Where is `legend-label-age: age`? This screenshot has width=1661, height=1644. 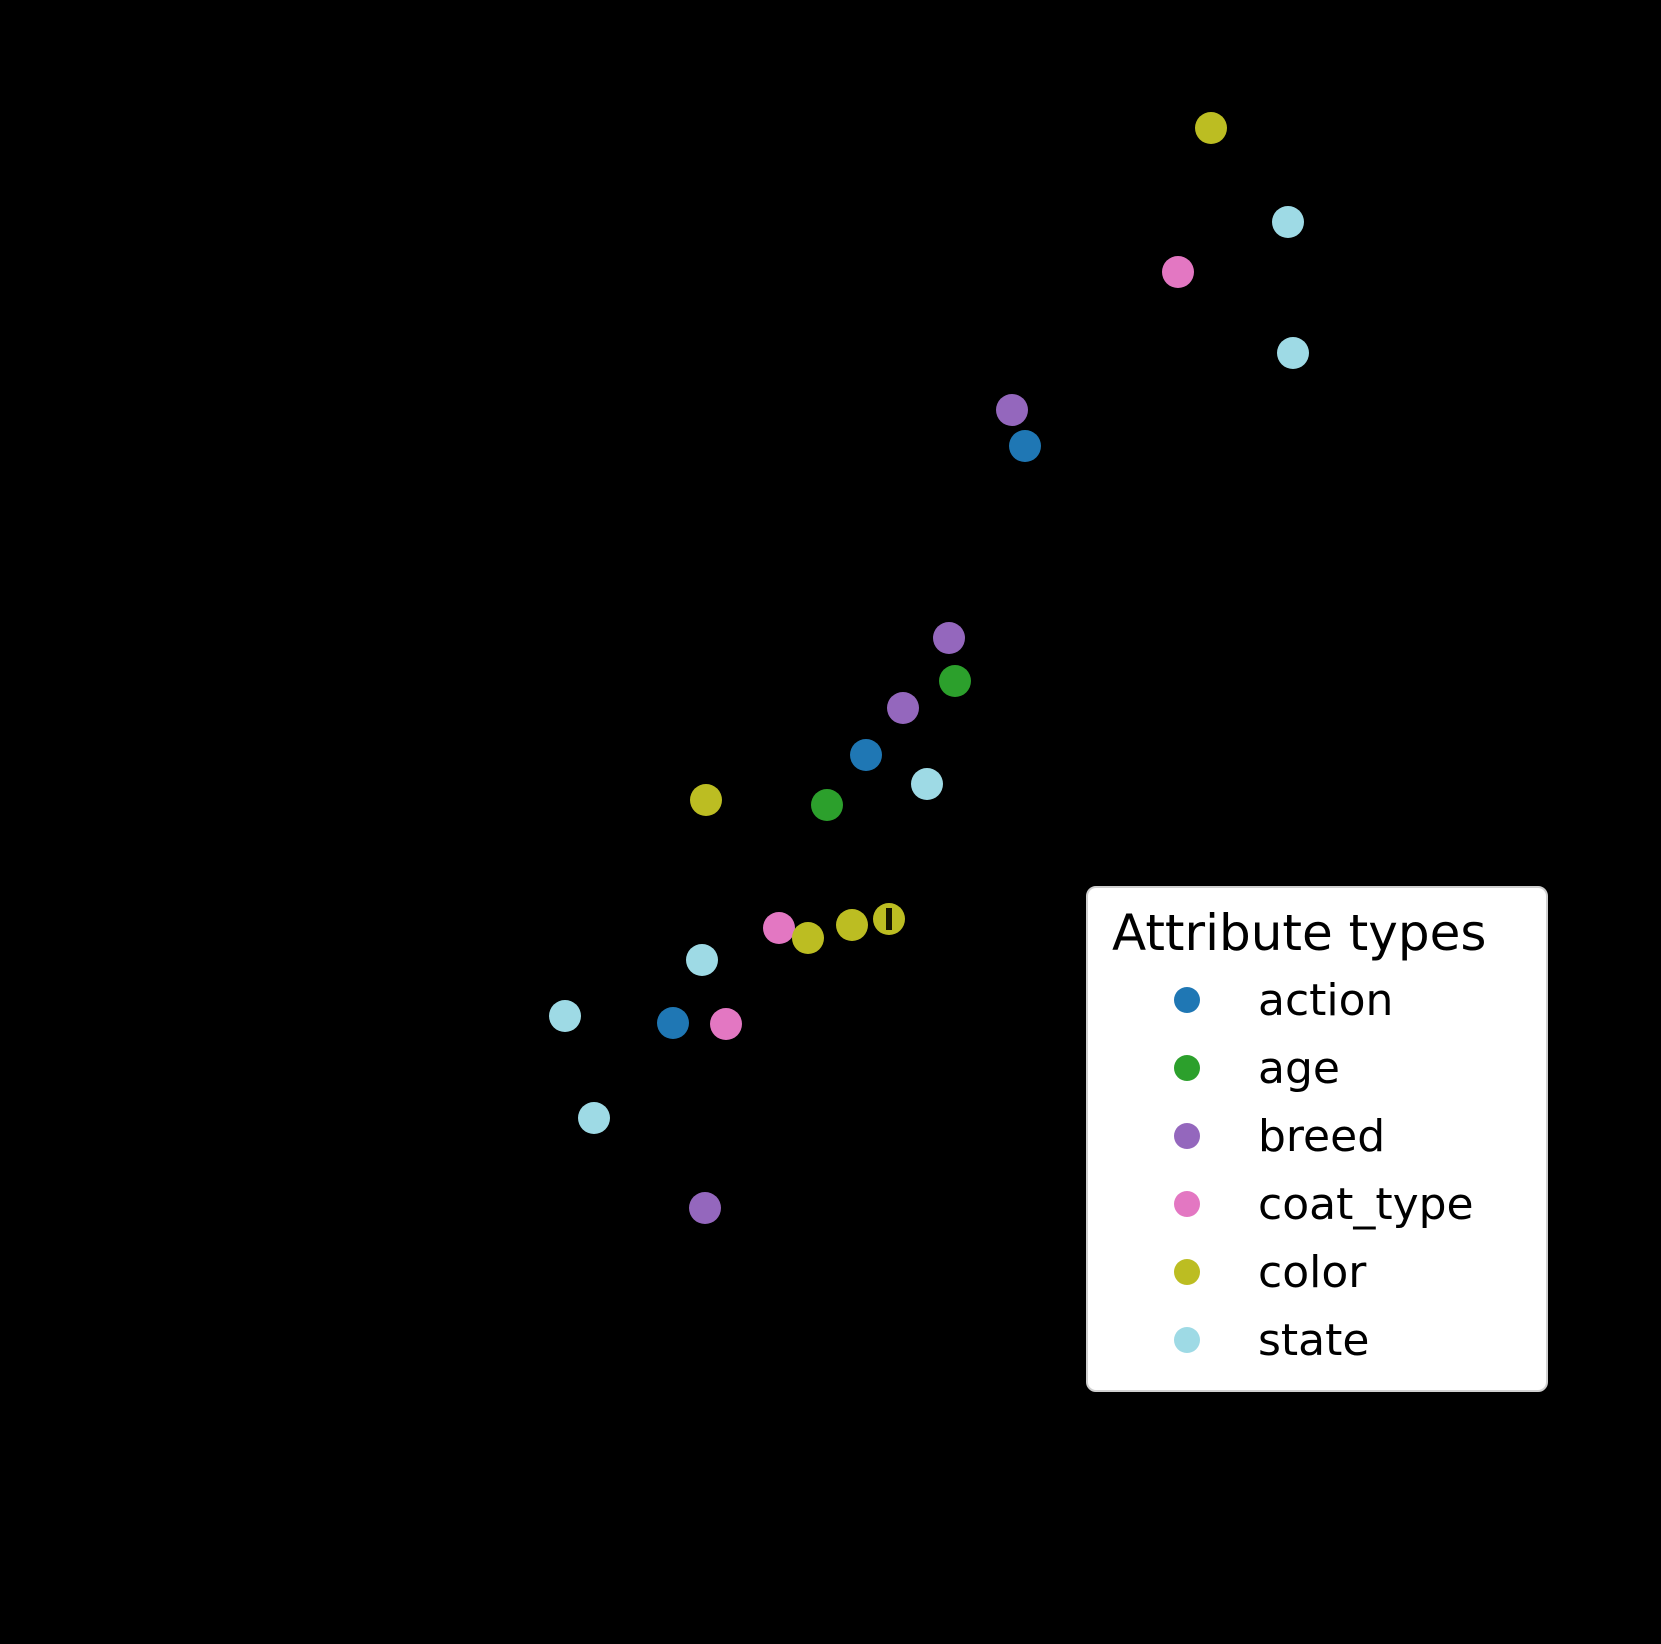
legend-label-age: age is located at coordinates (1299, 1068).